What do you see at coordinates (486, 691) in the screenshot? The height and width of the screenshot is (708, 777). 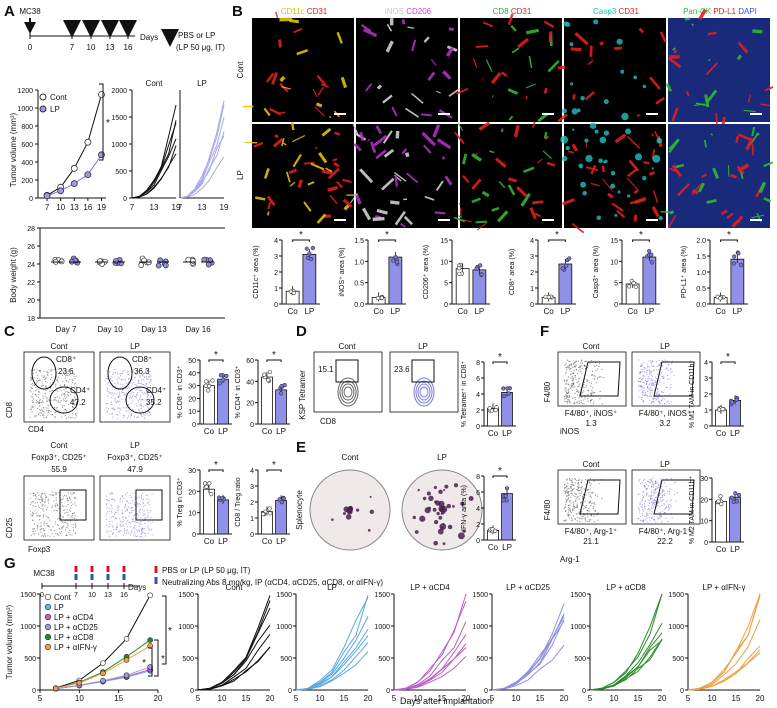 I see `tick-label: 0` at bounding box center [486, 691].